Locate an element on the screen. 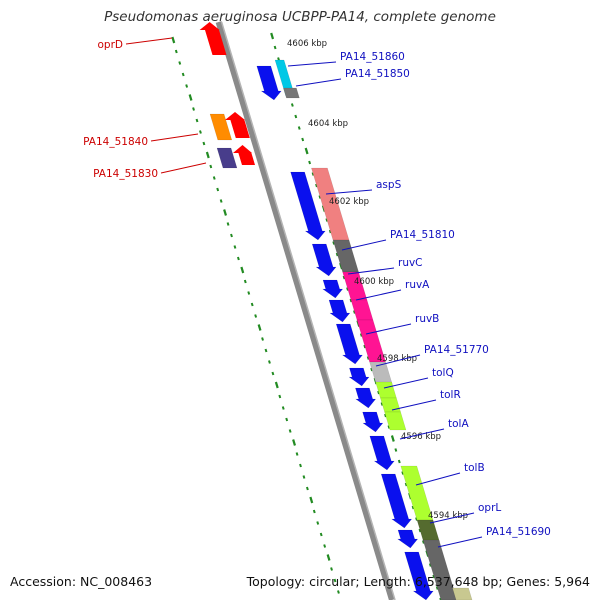  gene-label: PA14_51770 is located at coordinates (456, 350).